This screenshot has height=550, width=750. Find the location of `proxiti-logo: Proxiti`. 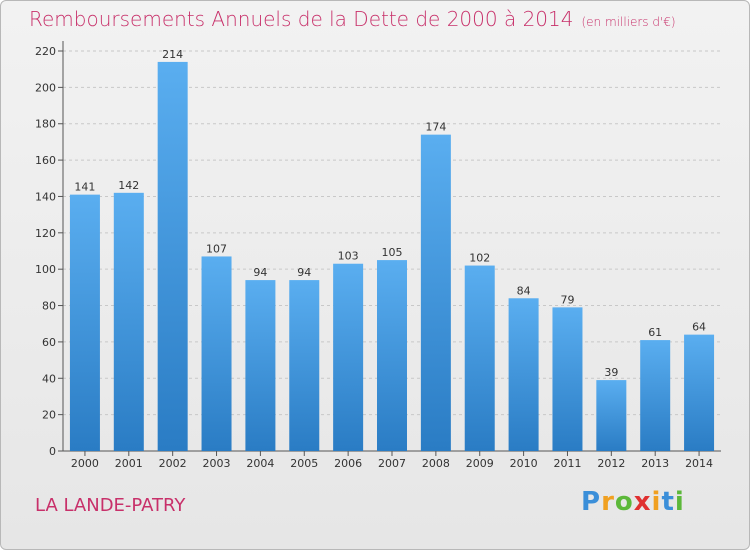

proxiti-logo: Proxiti is located at coordinates (633, 502).